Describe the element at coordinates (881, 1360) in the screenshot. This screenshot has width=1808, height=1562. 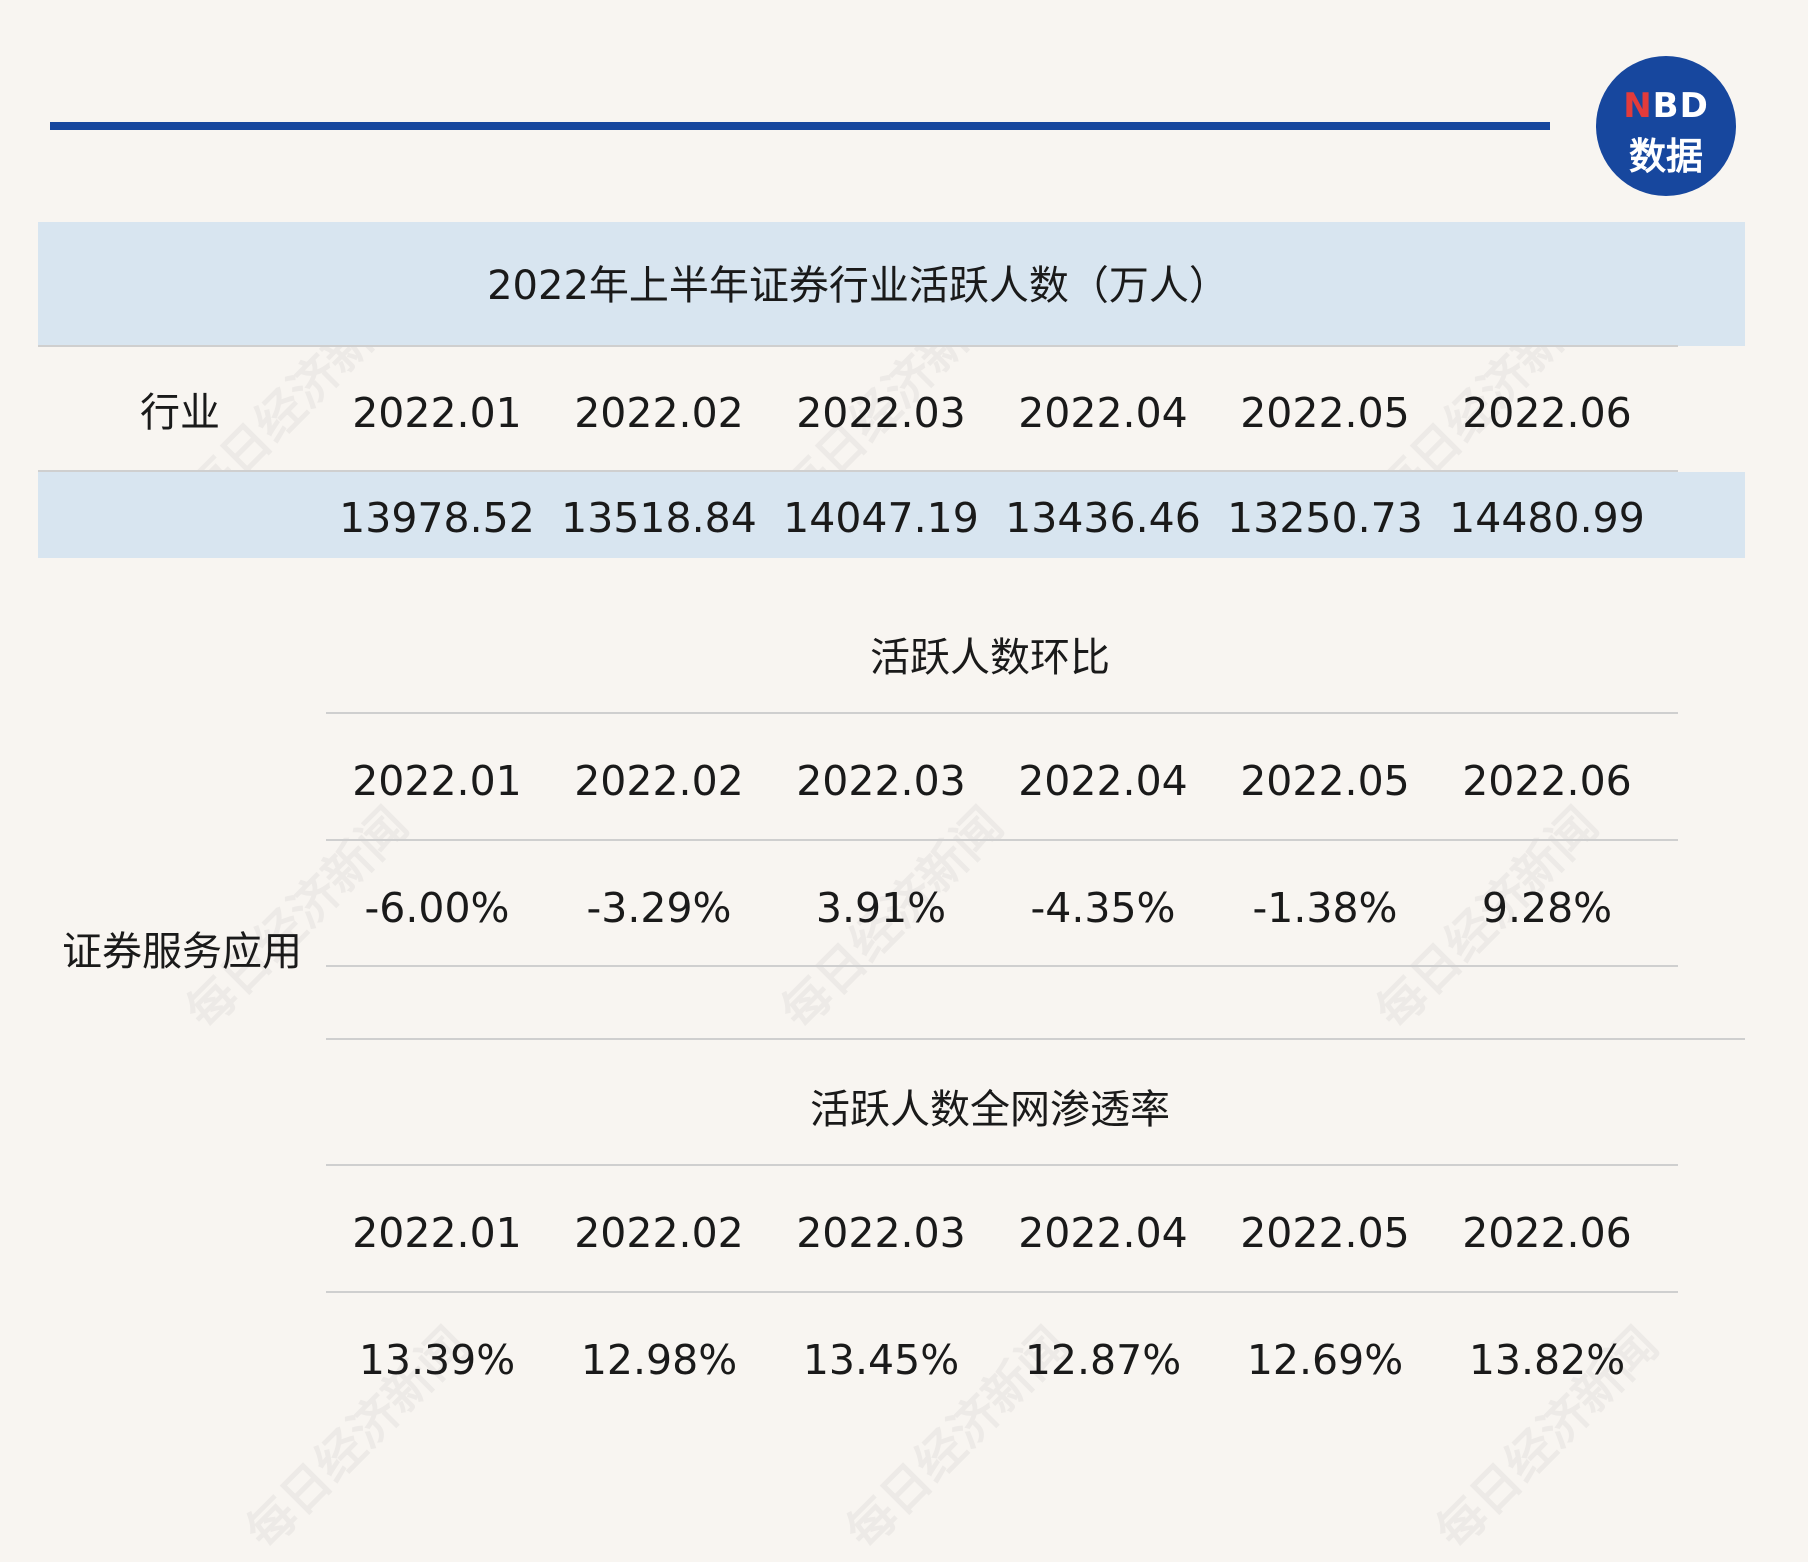
I see `value-cell: 13.45%` at that location.